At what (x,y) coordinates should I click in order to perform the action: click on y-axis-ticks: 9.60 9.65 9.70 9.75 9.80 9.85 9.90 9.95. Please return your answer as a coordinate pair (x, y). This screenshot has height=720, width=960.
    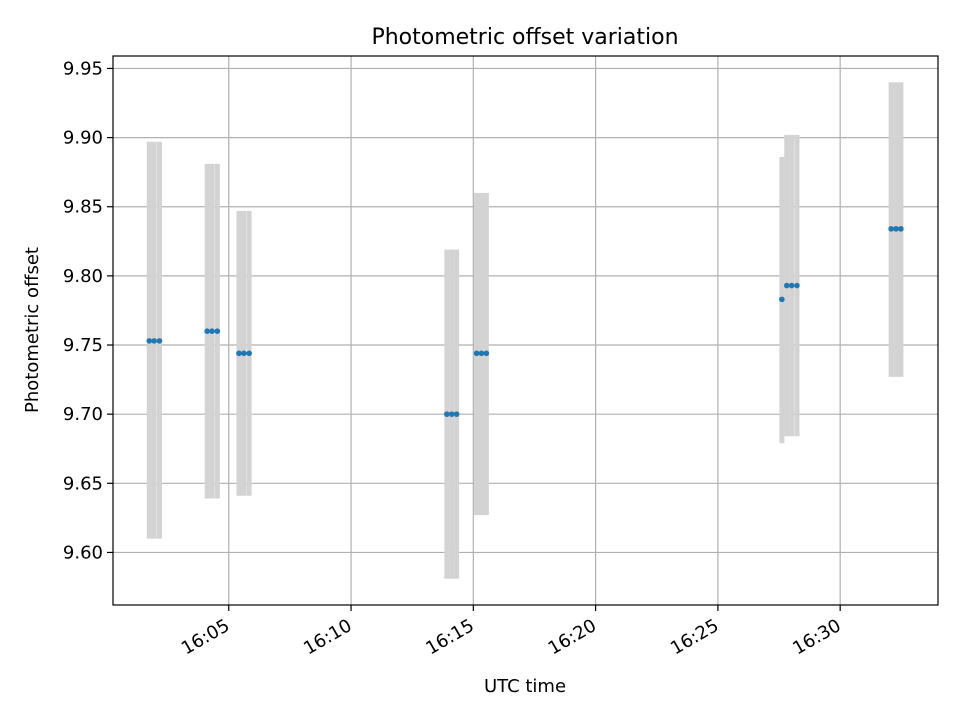
    Looking at the image, I should click on (88, 310).